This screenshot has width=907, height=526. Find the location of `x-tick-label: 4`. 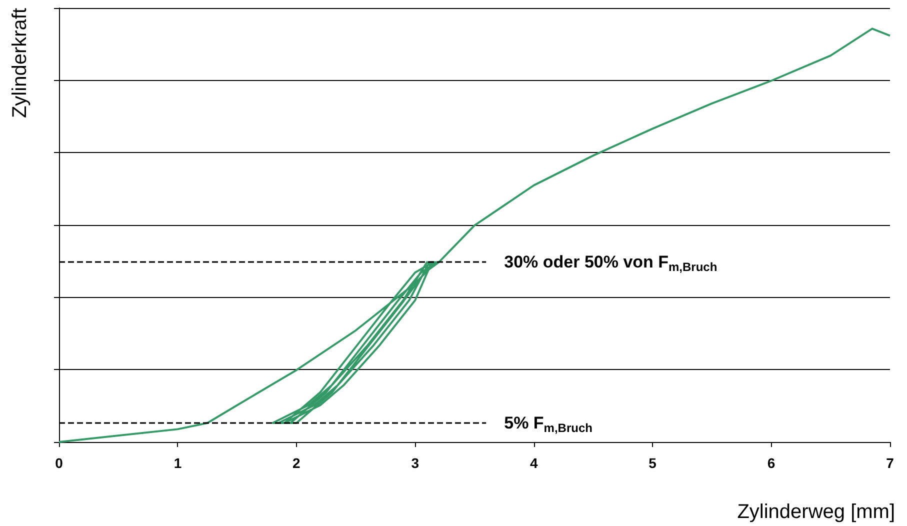

x-tick-label: 4 is located at coordinates (534, 463).